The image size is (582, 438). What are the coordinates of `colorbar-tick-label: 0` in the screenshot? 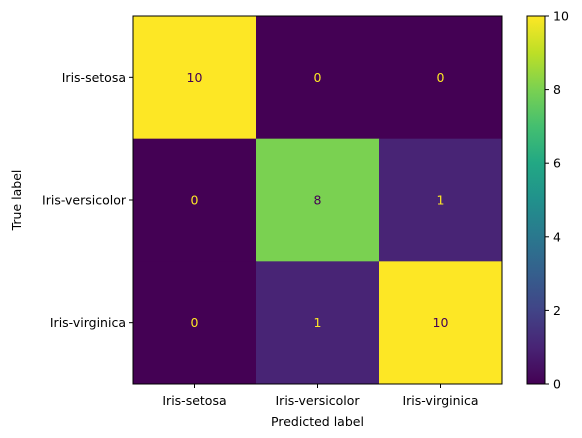 It's located at (557, 384).